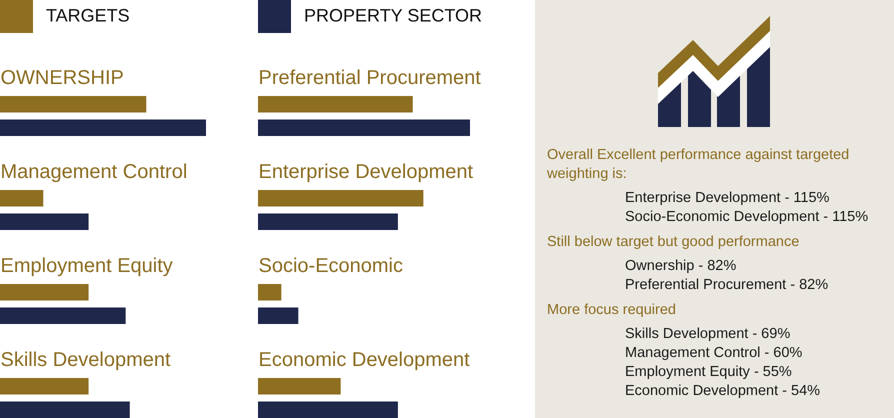 This screenshot has width=894, height=418. What do you see at coordinates (370, 78) in the screenshot?
I see `y-tick-label: Preferential Procurement` at bounding box center [370, 78].